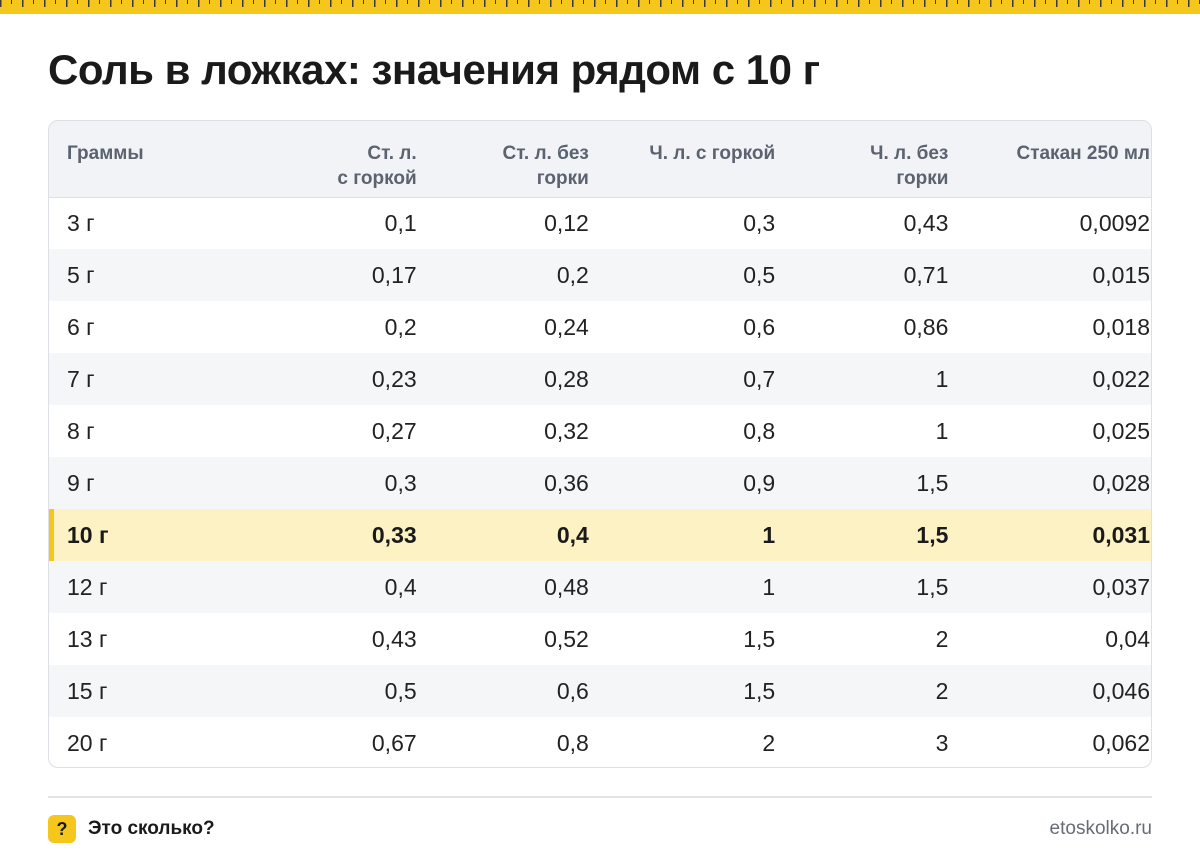 The width and height of the screenshot is (1200, 860). What do you see at coordinates (600, 797) in the screenshot?
I see `footer-divider` at bounding box center [600, 797].